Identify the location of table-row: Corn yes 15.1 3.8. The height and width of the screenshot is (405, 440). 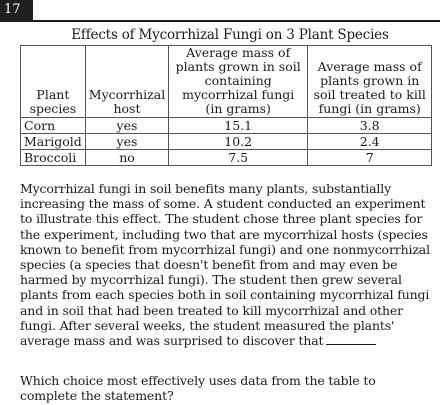
(226, 125).